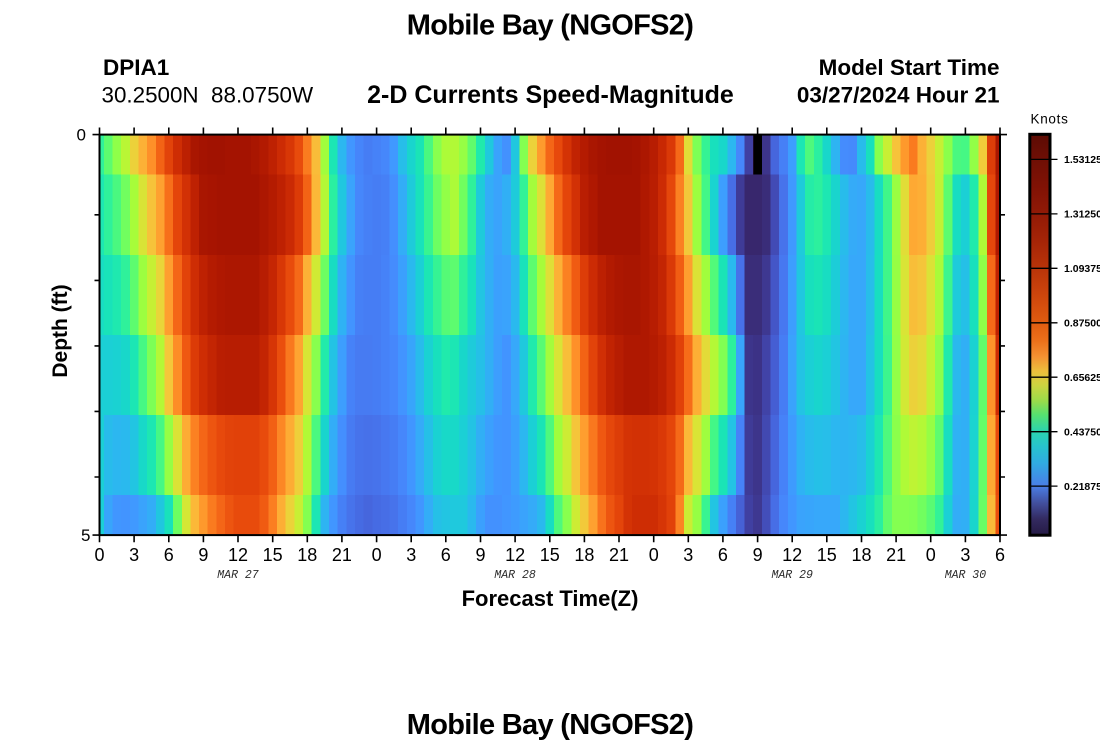  Describe the element at coordinates (898, 95) in the screenshot. I see `svg-text: 03/27/2024 Hour 21` at that location.